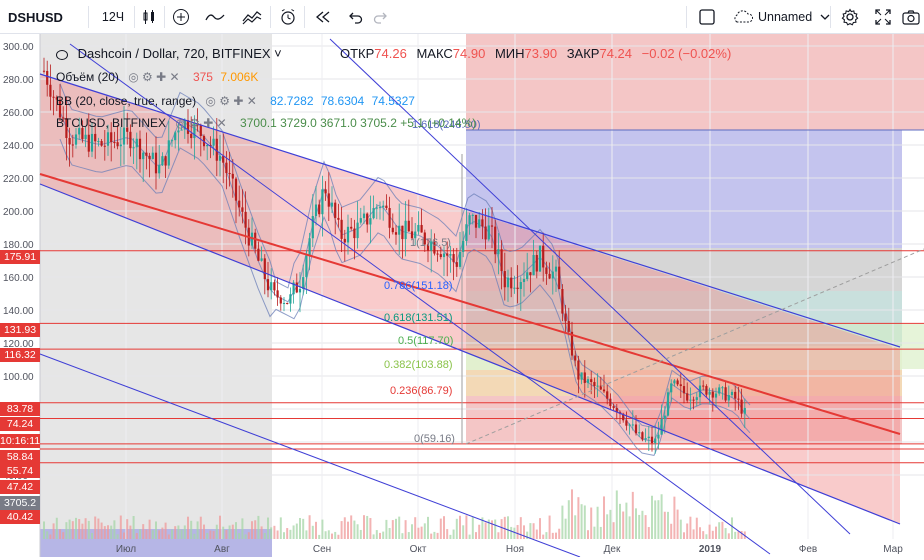 Image resolution: width=924 pixels, height=560 pixels. What do you see at coordinates (215, 17) in the screenshot?
I see `indicators-icon` at bounding box center [215, 17].